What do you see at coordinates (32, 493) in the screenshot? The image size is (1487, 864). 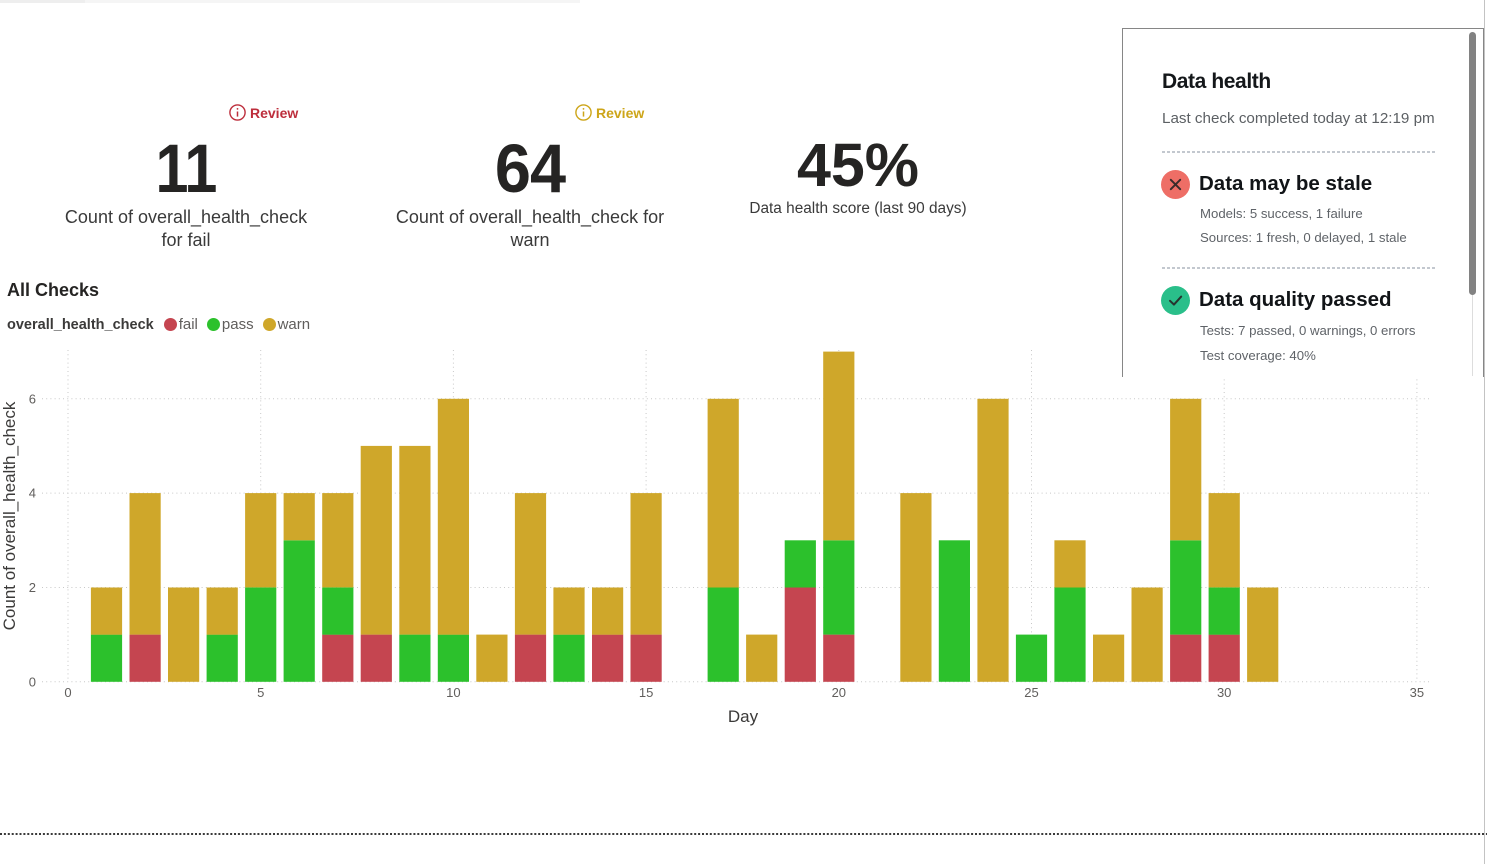 I see `svg-text: 4` at bounding box center [32, 493].